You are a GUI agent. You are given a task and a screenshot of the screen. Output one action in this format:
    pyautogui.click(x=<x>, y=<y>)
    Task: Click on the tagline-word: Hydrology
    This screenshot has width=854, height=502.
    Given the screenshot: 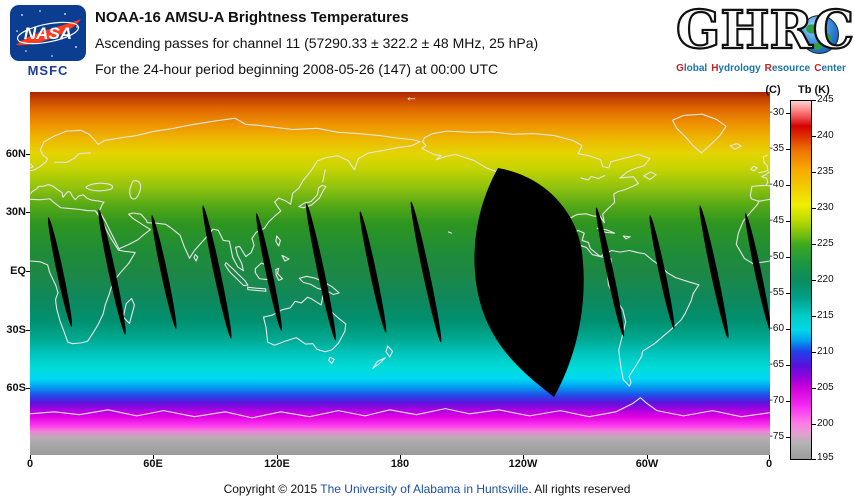 What is the action you would take?
    pyautogui.click(x=736, y=68)
    